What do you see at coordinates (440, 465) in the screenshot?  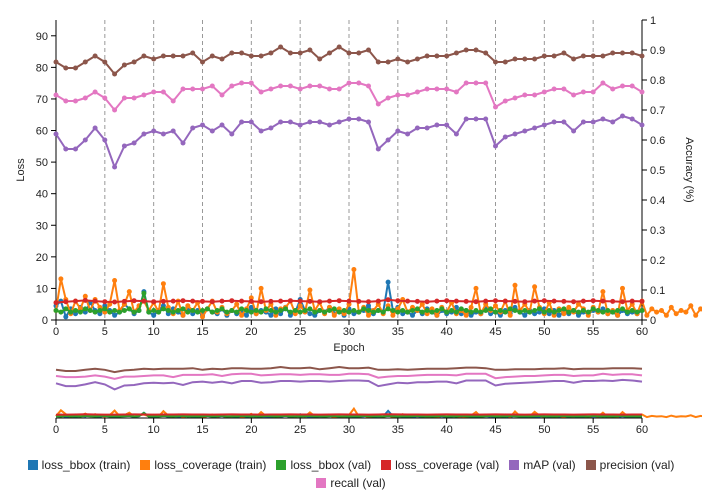 I see `legend-item: loss_coverage (val)` at bounding box center [440, 465].